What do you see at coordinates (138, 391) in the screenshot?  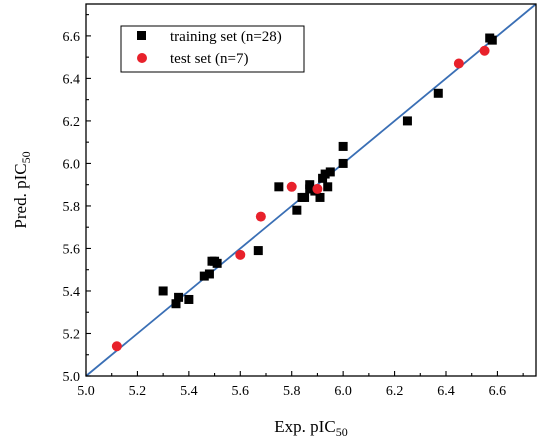 I see `x-tick-label: 5.2` at bounding box center [138, 391].